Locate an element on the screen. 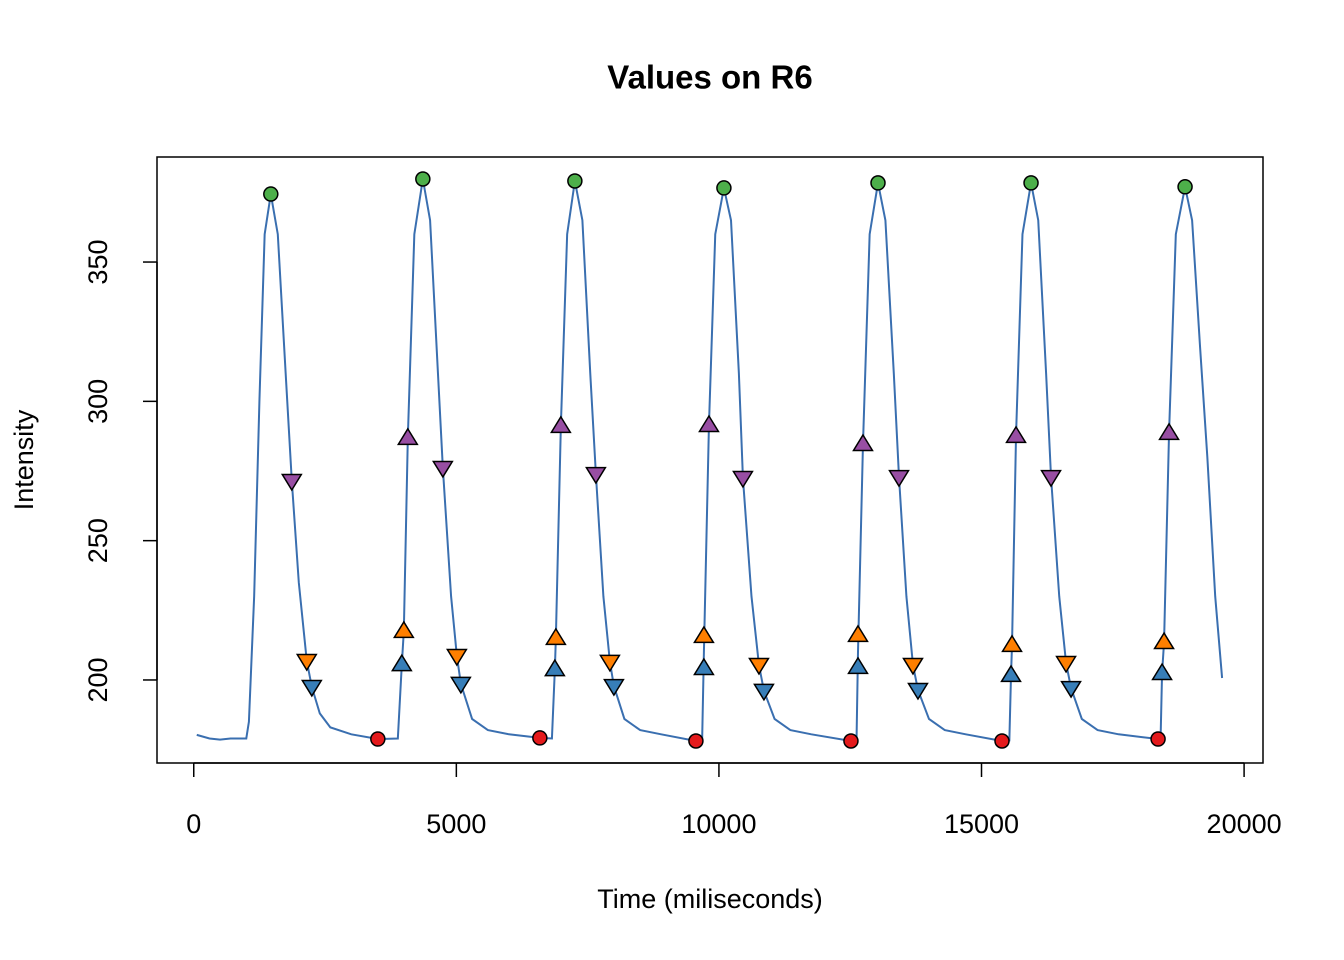 The height and width of the screenshot is (960, 1344). x-tick-label: 5000 is located at coordinates (456, 824).